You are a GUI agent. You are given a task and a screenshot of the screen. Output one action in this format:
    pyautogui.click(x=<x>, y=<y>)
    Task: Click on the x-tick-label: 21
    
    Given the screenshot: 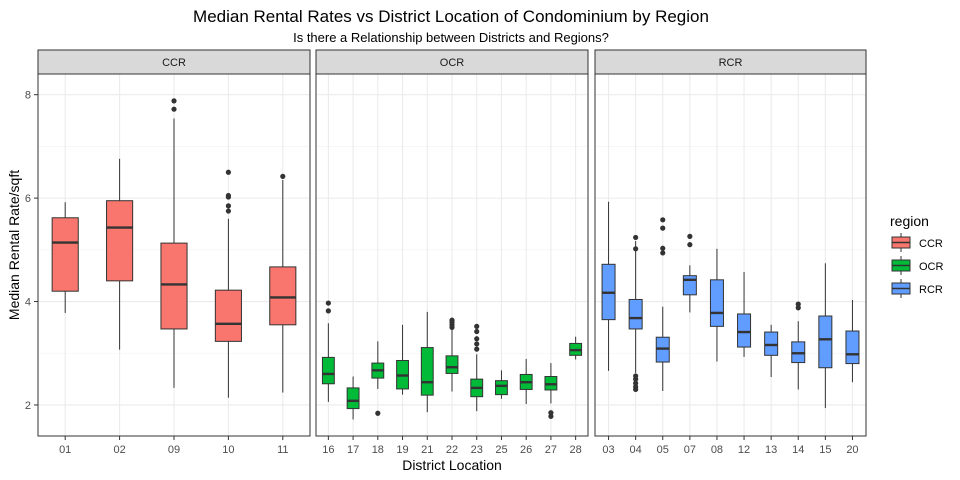 What is the action you would take?
    pyautogui.click(x=427, y=450)
    